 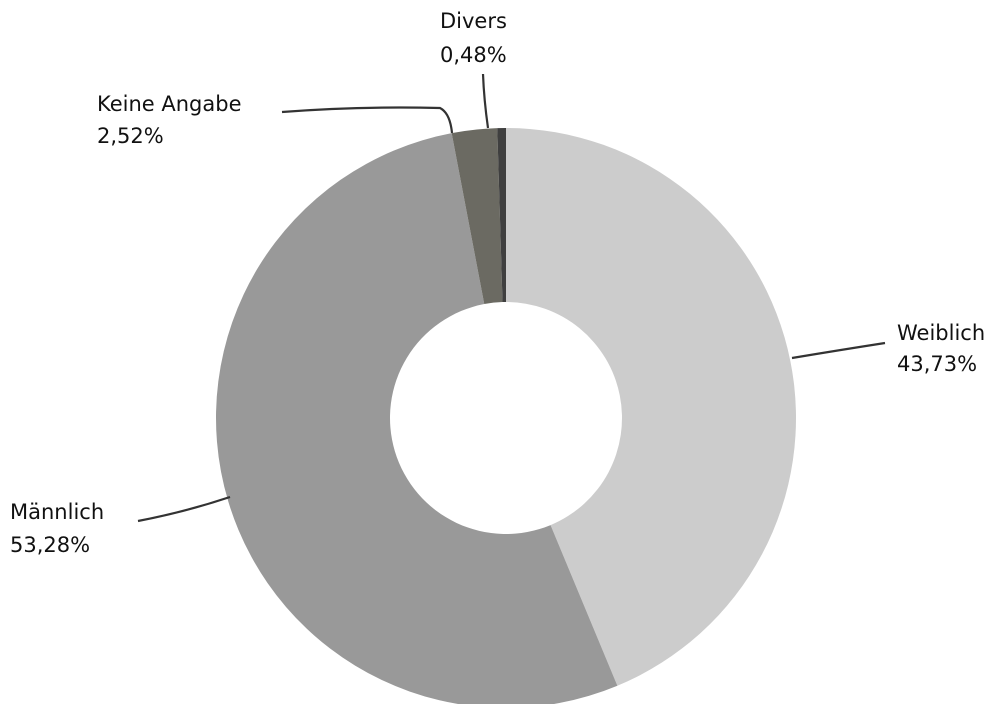 What do you see at coordinates (367, 120) in the screenshot?
I see `leader-line-keine-angabe` at bounding box center [367, 120].